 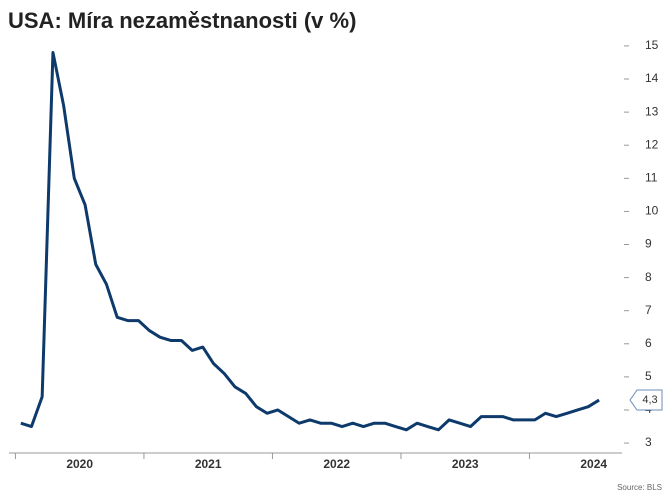 What do you see at coordinates (208, 464) in the screenshot?
I see `x-tick-label: 2021` at bounding box center [208, 464].